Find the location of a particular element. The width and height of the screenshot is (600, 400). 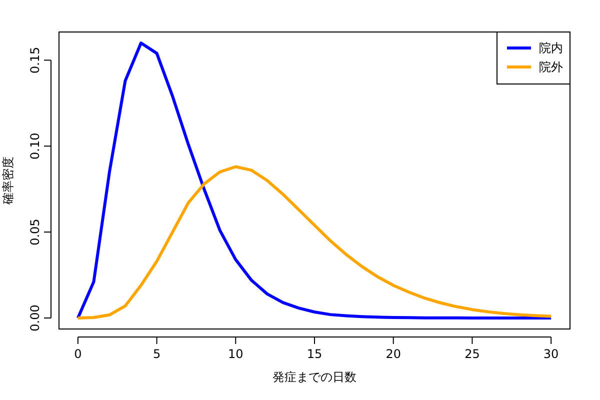

y-tick-label: 0.05 is located at coordinates (35, 232).